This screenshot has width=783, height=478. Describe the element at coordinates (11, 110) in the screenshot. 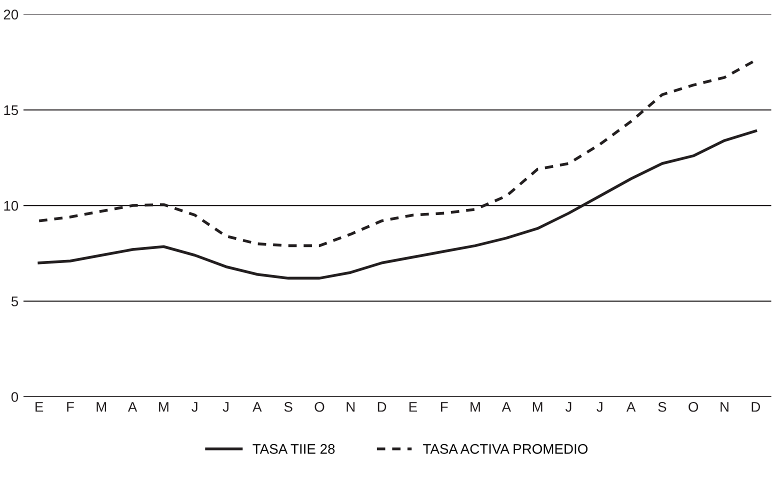

I see `y-tick-label: 15` at that location.